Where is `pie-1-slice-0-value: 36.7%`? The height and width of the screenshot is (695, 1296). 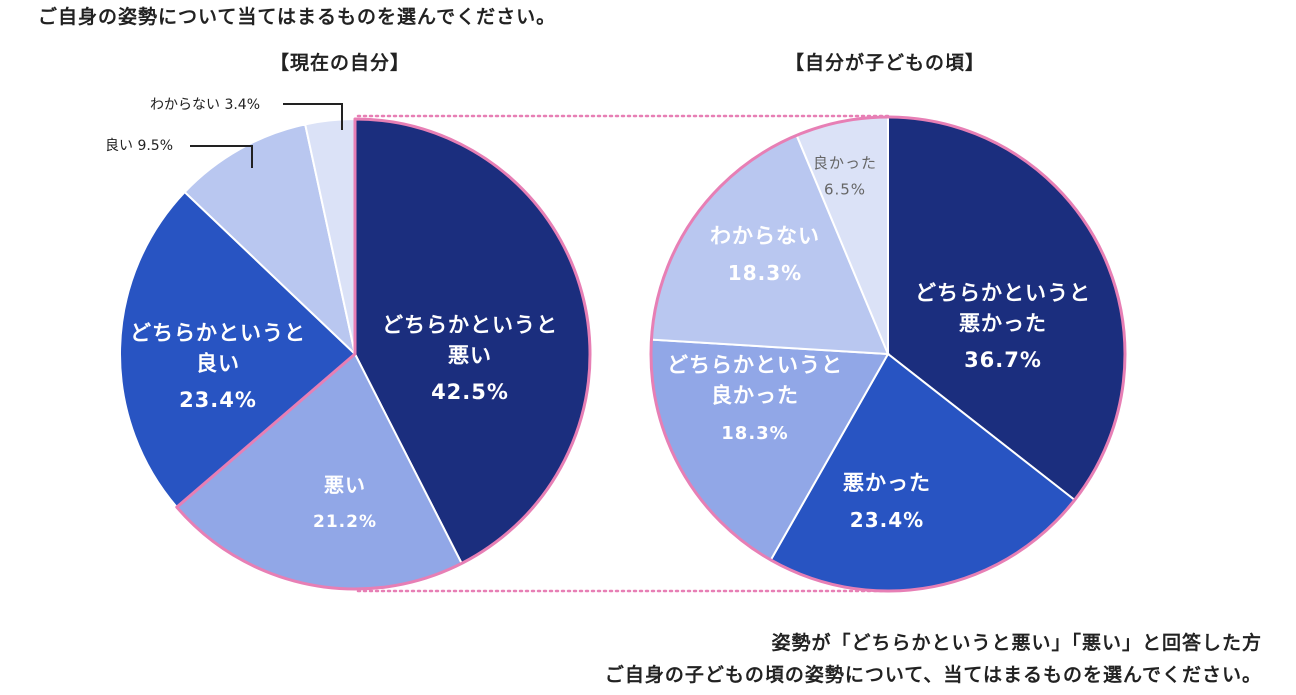
pie-1-slice-0-value: 36.7% is located at coordinates (1003, 360).